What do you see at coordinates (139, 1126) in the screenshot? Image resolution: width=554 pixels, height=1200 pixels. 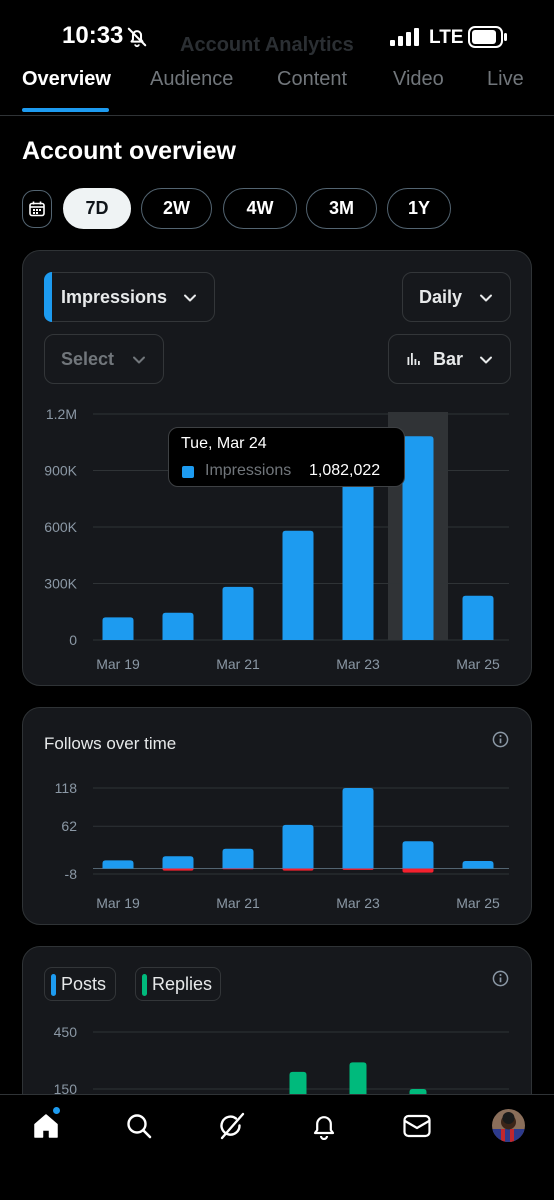 I see `nav-search` at bounding box center [139, 1126].